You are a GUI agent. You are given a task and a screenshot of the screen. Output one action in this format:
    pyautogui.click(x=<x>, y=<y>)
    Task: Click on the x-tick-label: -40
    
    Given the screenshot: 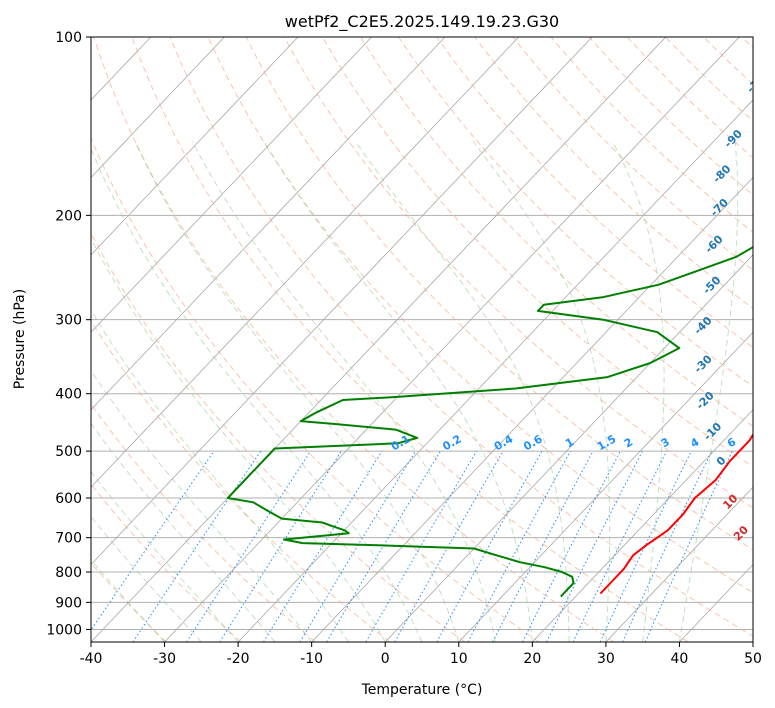 What is the action you would take?
    pyautogui.click(x=91, y=659)
    